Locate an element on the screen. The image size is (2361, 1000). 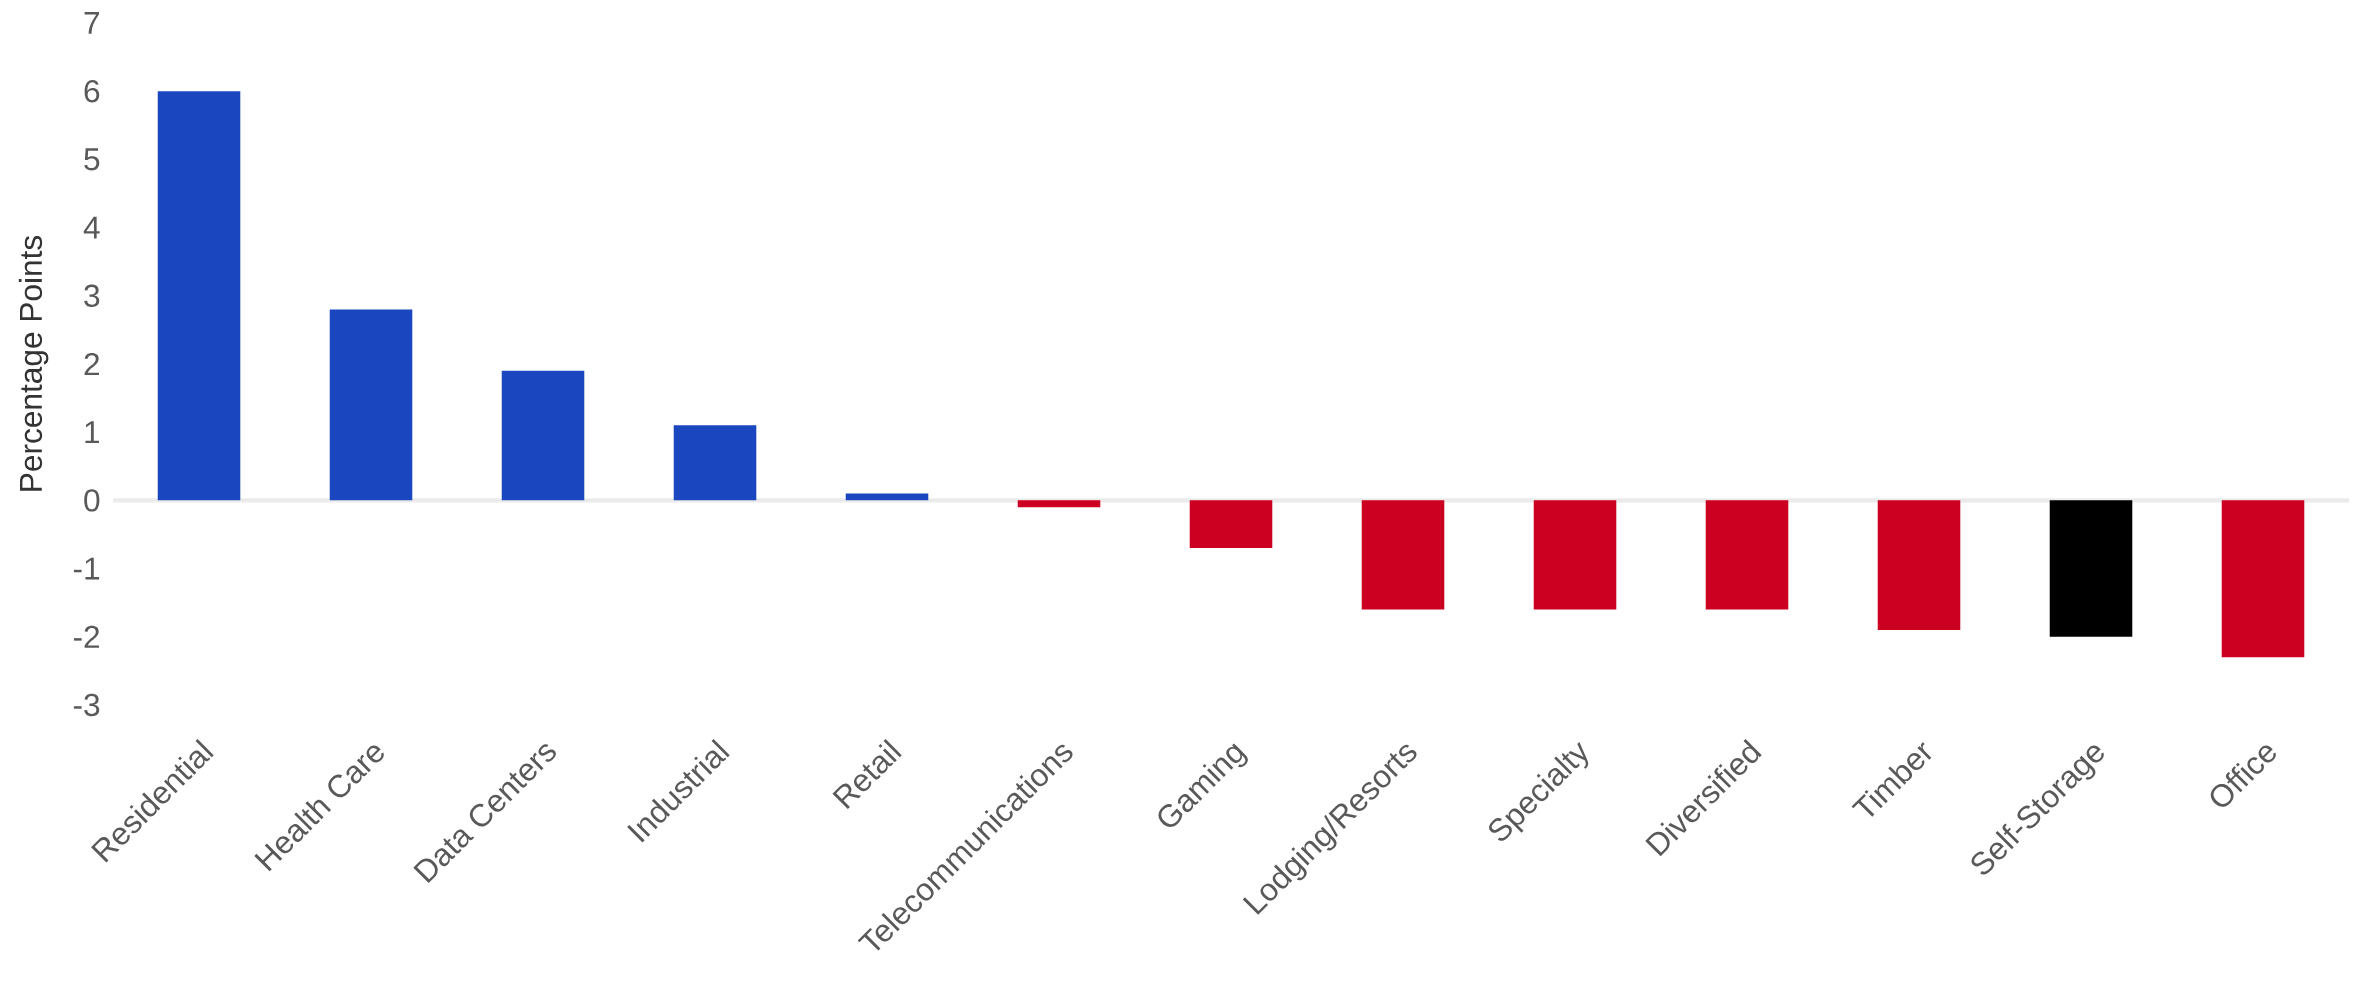
y-tick-label: 4 is located at coordinates (91, 227).